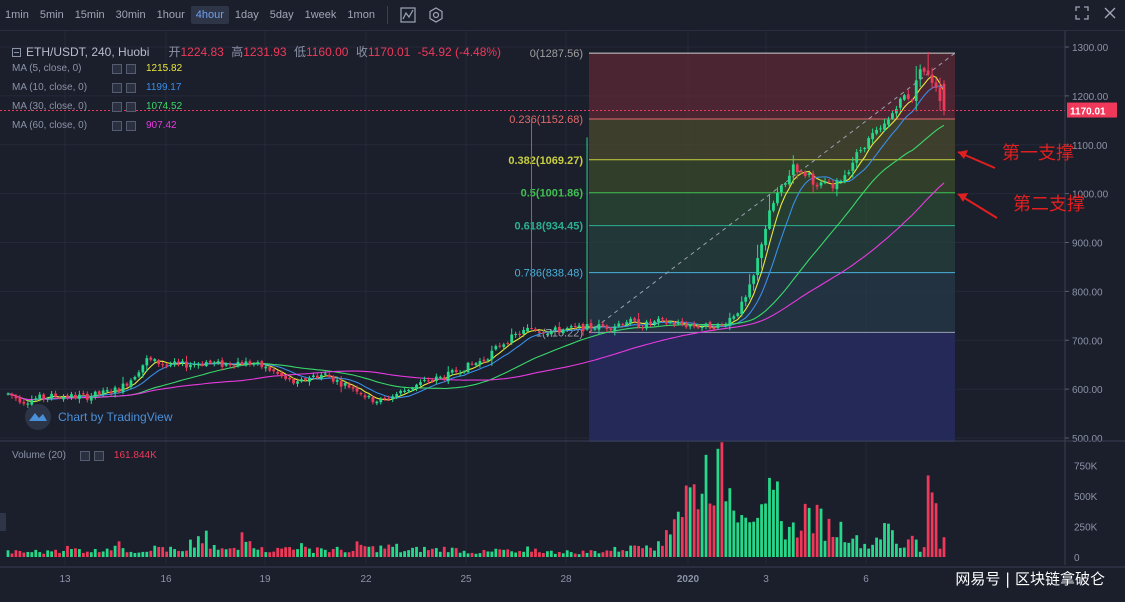 This screenshot has height=602, width=1125. I want to click on ma-legend-row: MA (60, close, 0) 907.42, so click(94, 125).